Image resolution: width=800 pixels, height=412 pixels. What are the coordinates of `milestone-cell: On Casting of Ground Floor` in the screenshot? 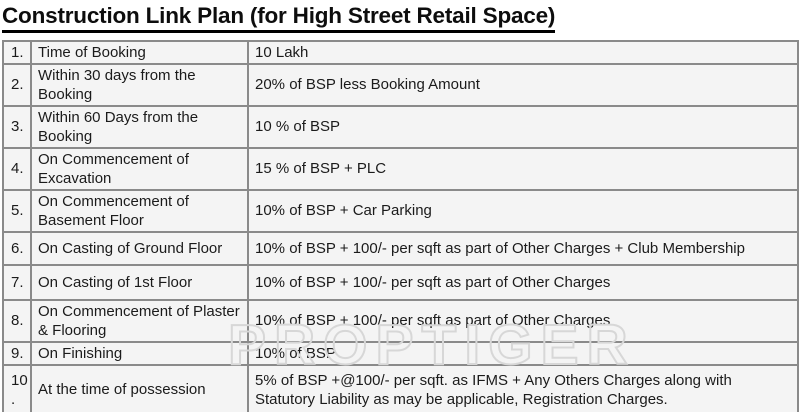 It's located at (139, 248).